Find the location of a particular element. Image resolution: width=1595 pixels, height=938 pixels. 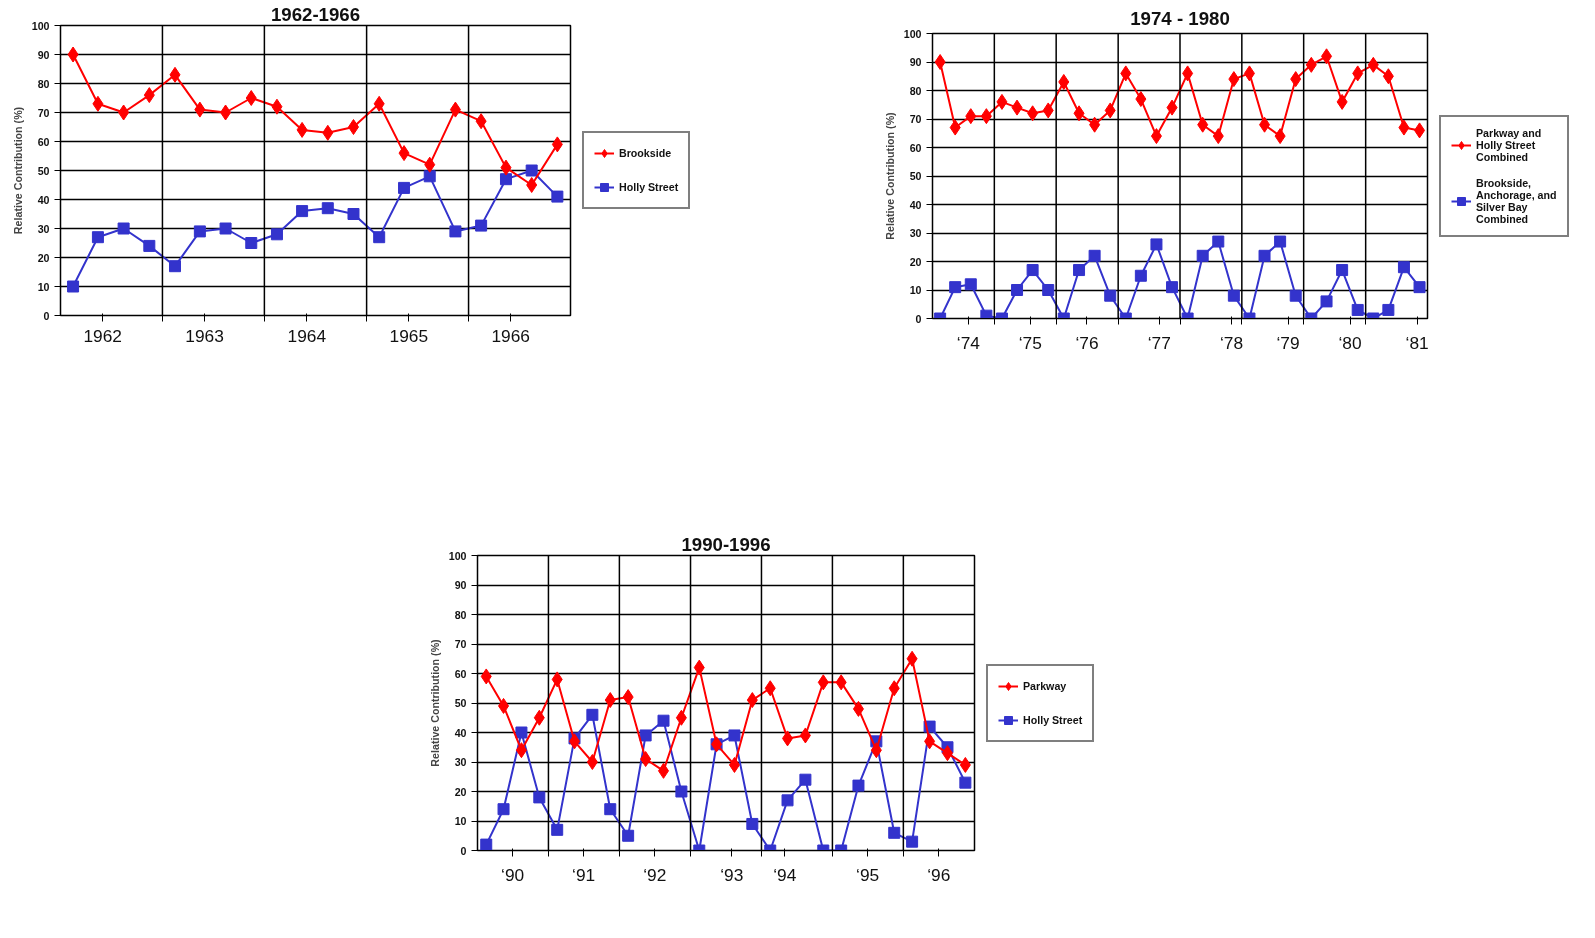

legend-label: Brookside is located at coordinates (645, 153).